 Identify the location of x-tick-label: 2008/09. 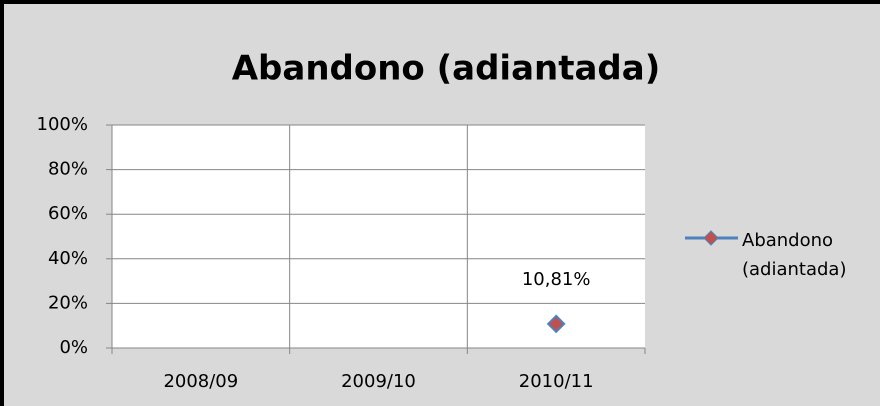
(200, 381).